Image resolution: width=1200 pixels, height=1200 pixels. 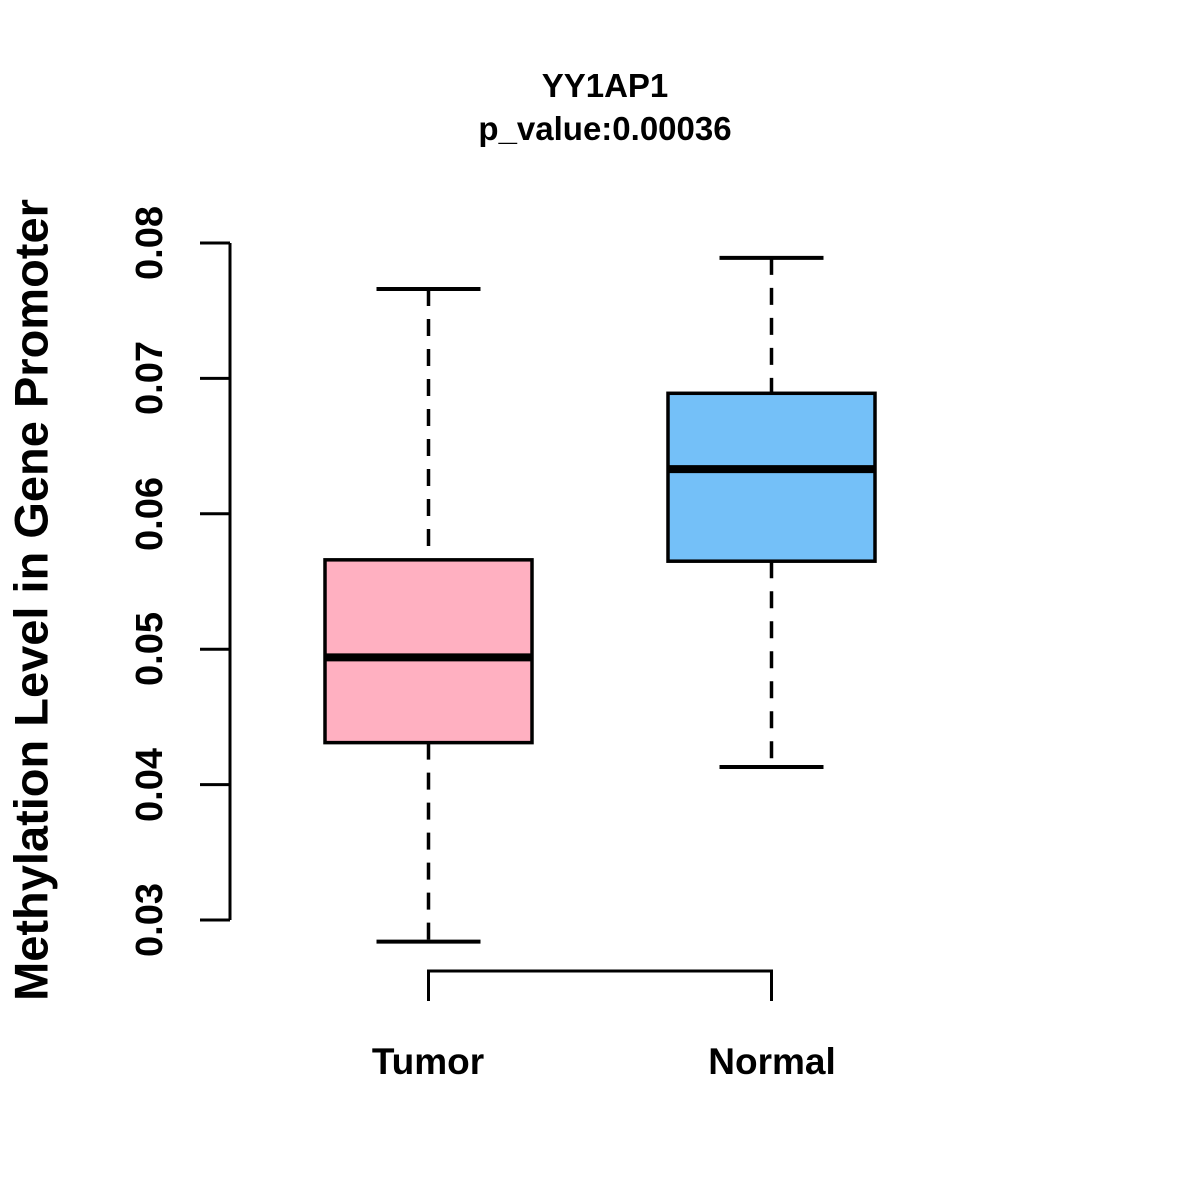 What do you see at coordinates (605, 128) in the screenshot?
I see `chart-subtitle: p_value:0.00036` at bounding box center [605, 128].